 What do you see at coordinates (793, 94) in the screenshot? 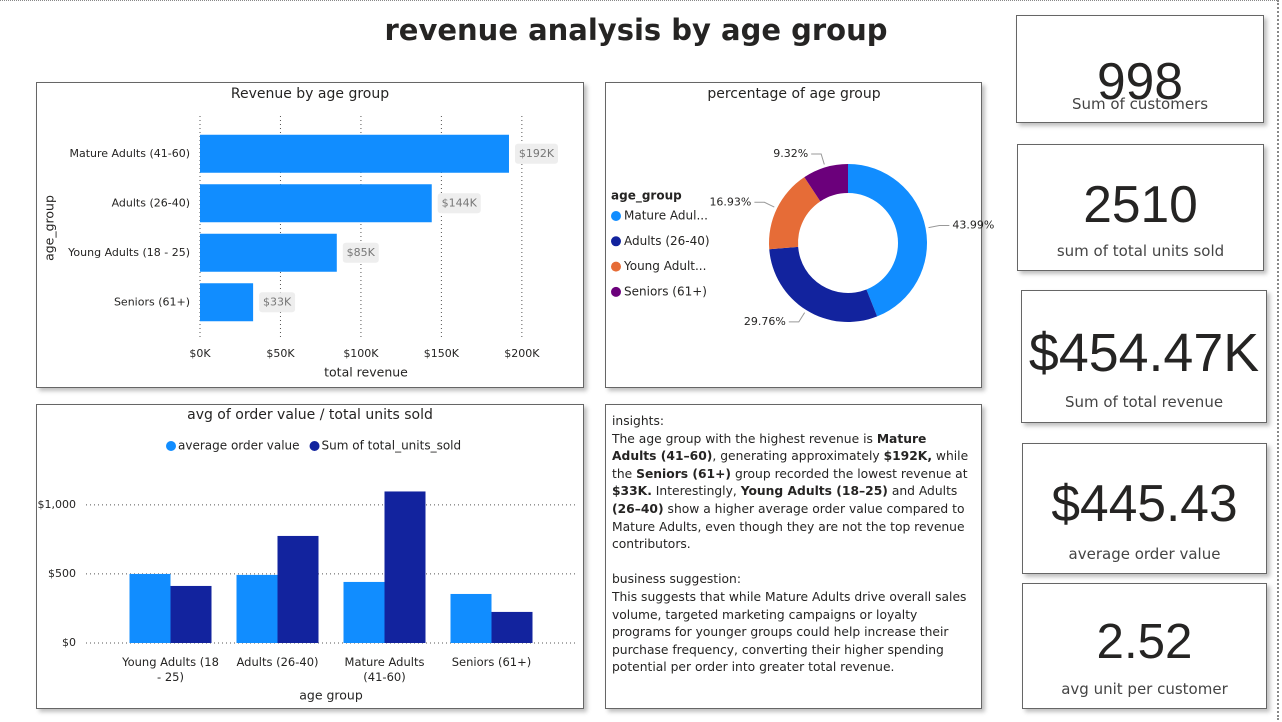
I see `chart-title: percentage of age group` at bounding box center [793, 94].